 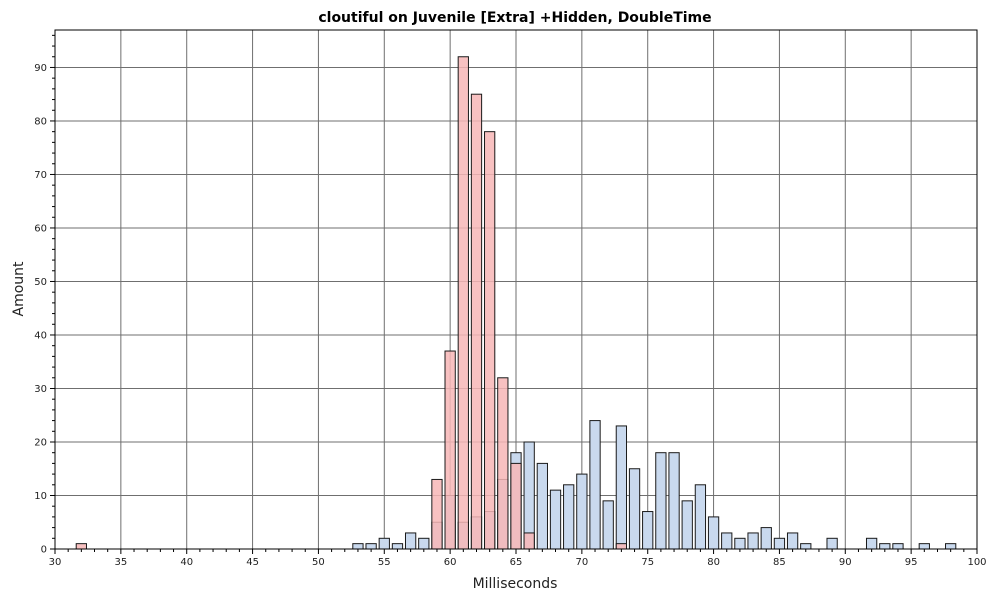 I want to click on y-tick-label: 80, so click(x=40, y=121).